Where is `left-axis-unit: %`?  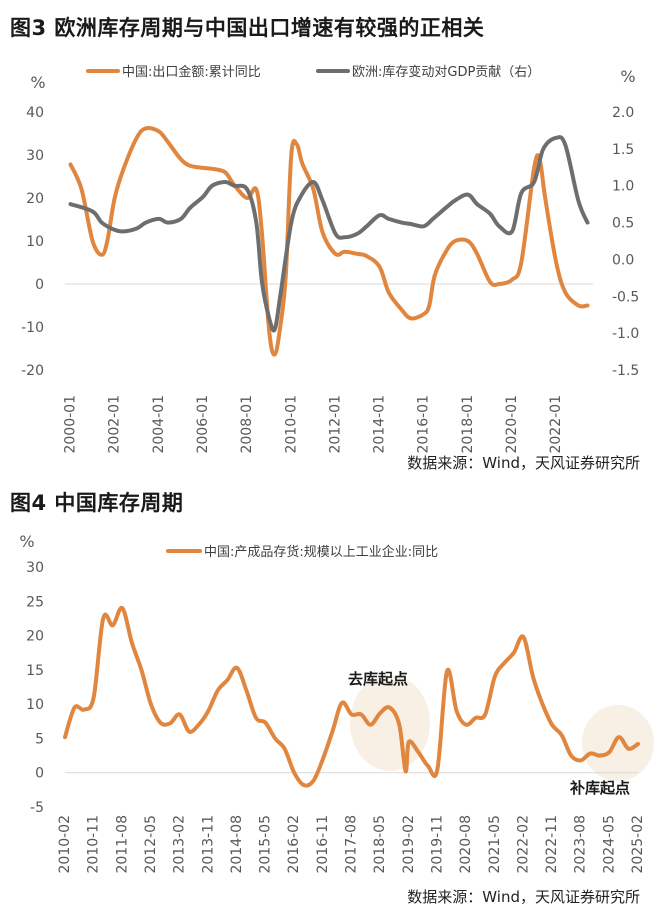 left-axis-unit: % is located at coordinates (37, 82).